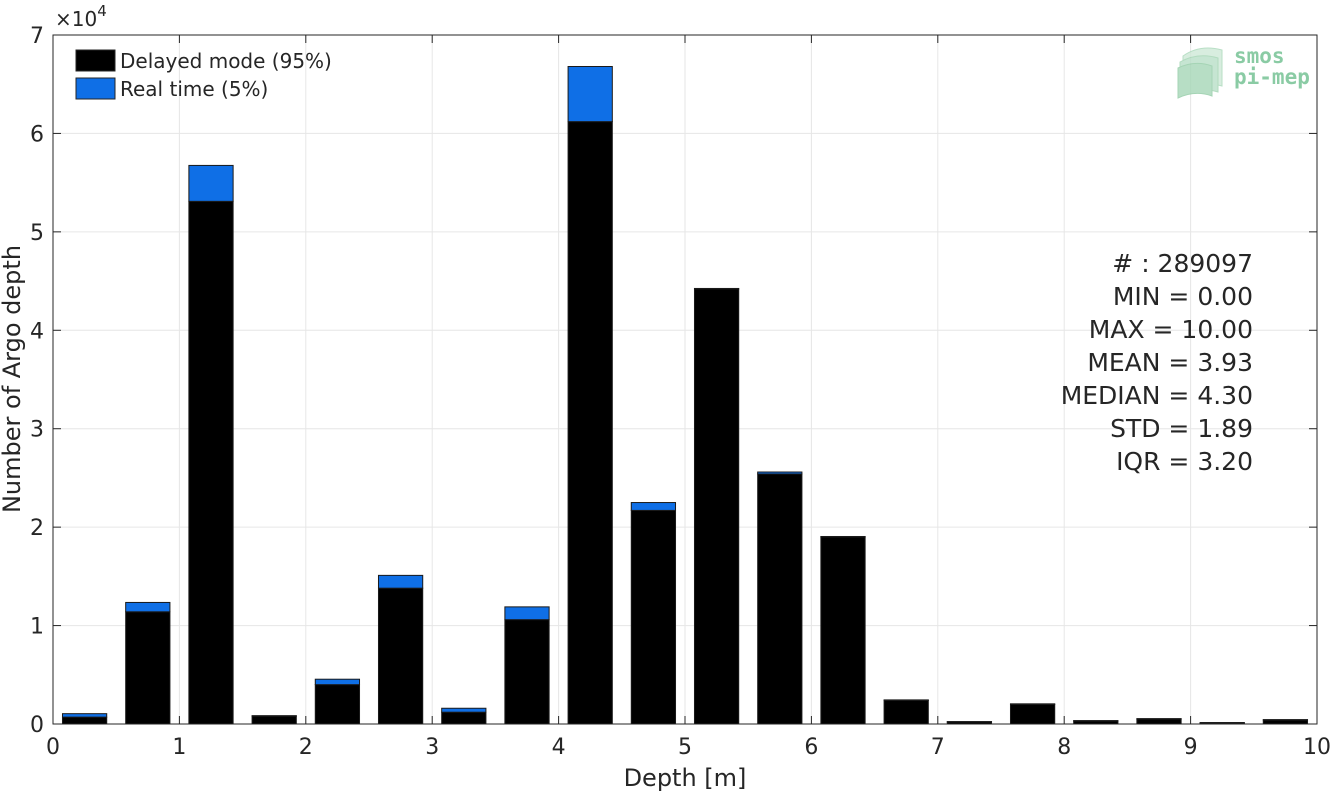 Image resolution: width=1331 pixels, height=793 pixels. What do you see at coordinates (37, 381) in the screenshot?
I see `y-tick-labels: 0 1 2 3 4 5 6 7` at bounding box center [37, 381].